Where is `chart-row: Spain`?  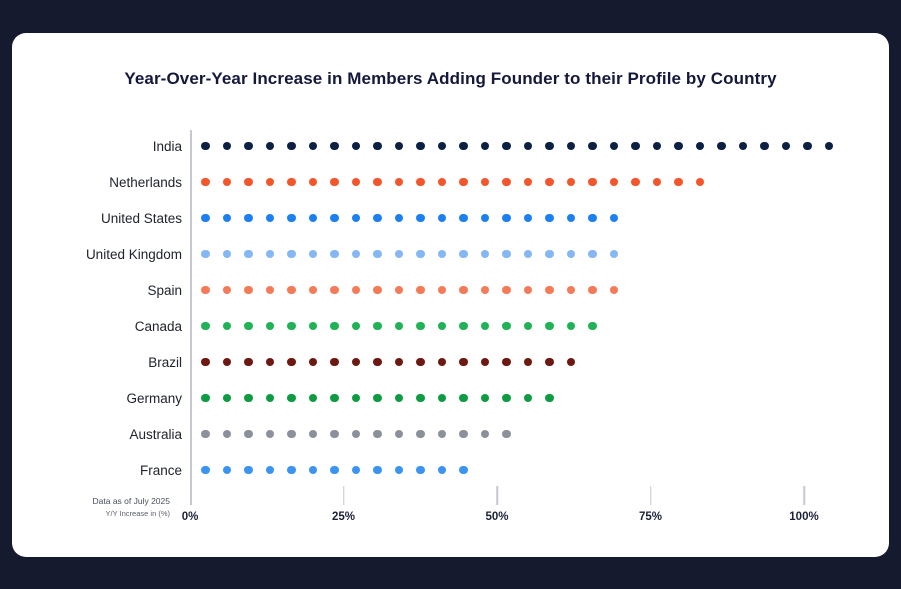
chart-row: Spain is located at coordinates (450, 290).